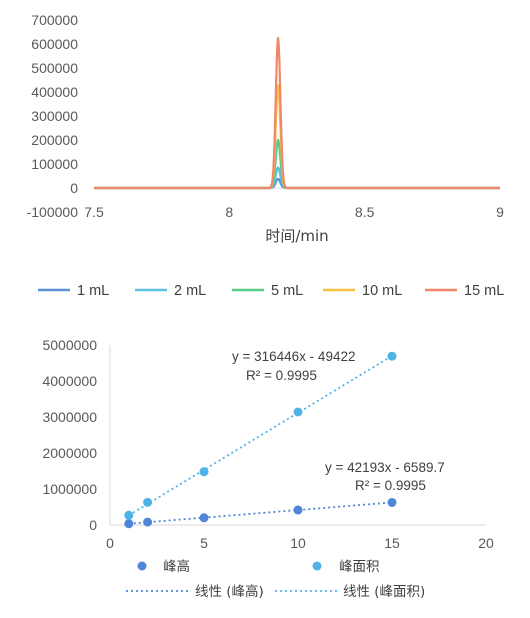 The width and height of the screenshot is (530, 618). I want to click on legend-label: 2 mL, so click(190, 291).